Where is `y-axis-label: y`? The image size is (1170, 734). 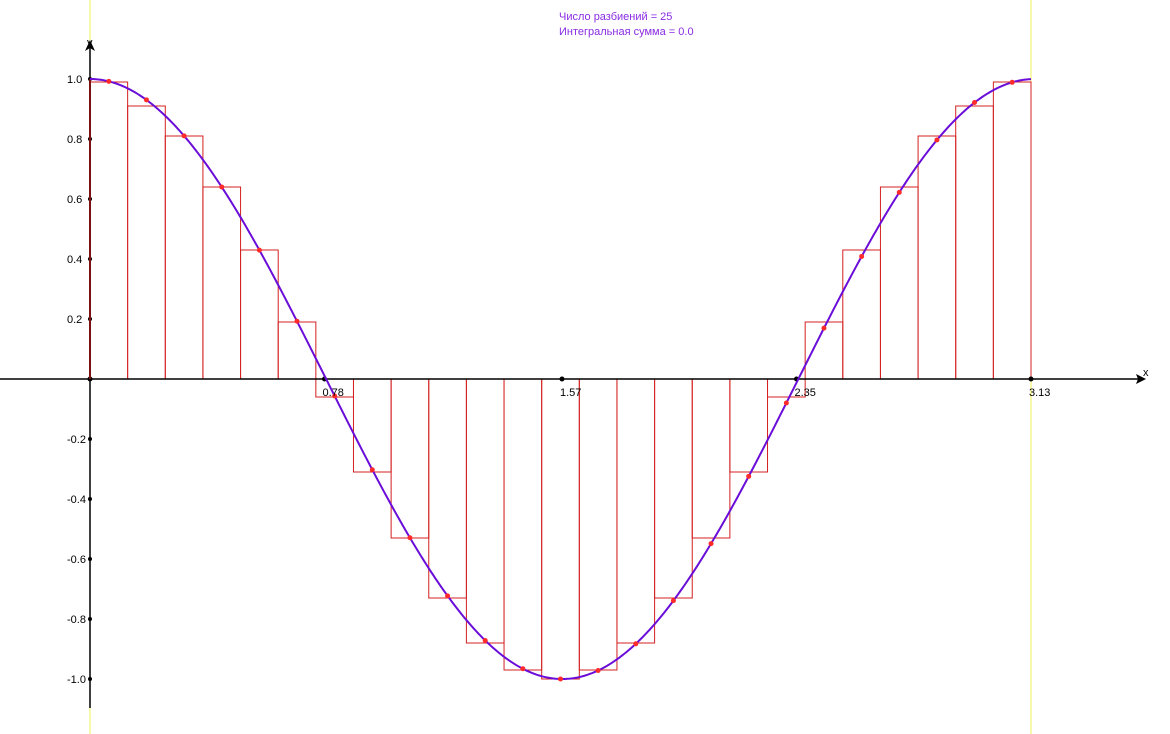 y-axis-label: y is located at coordinates (90, 43).